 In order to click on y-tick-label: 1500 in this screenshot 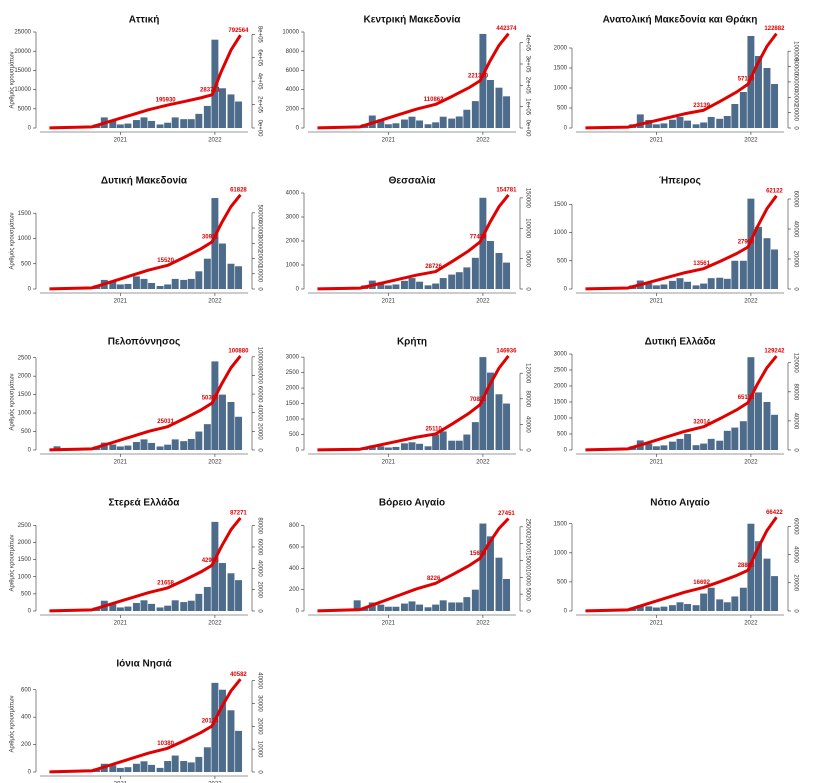, I will do `click(561, 403)`.